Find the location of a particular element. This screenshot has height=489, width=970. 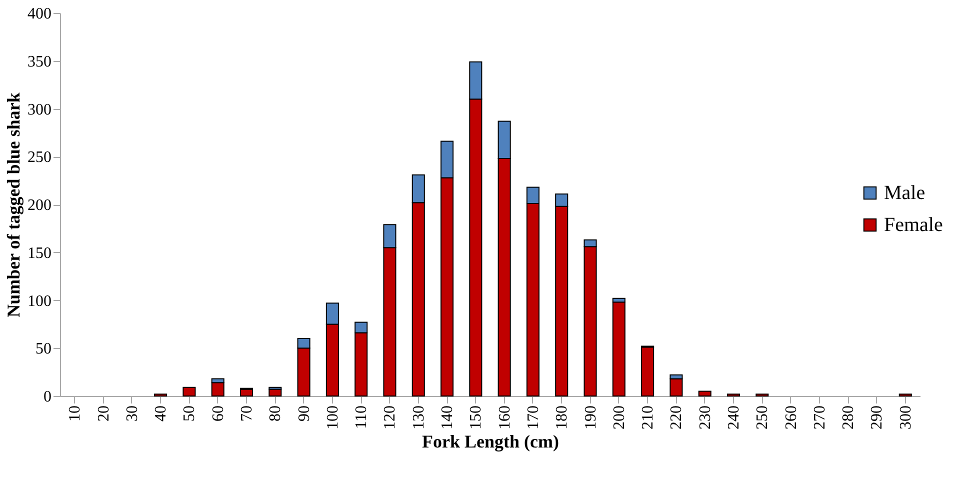

x-axis-title: Fork Length (cm) is located at coordinates (490, 442).